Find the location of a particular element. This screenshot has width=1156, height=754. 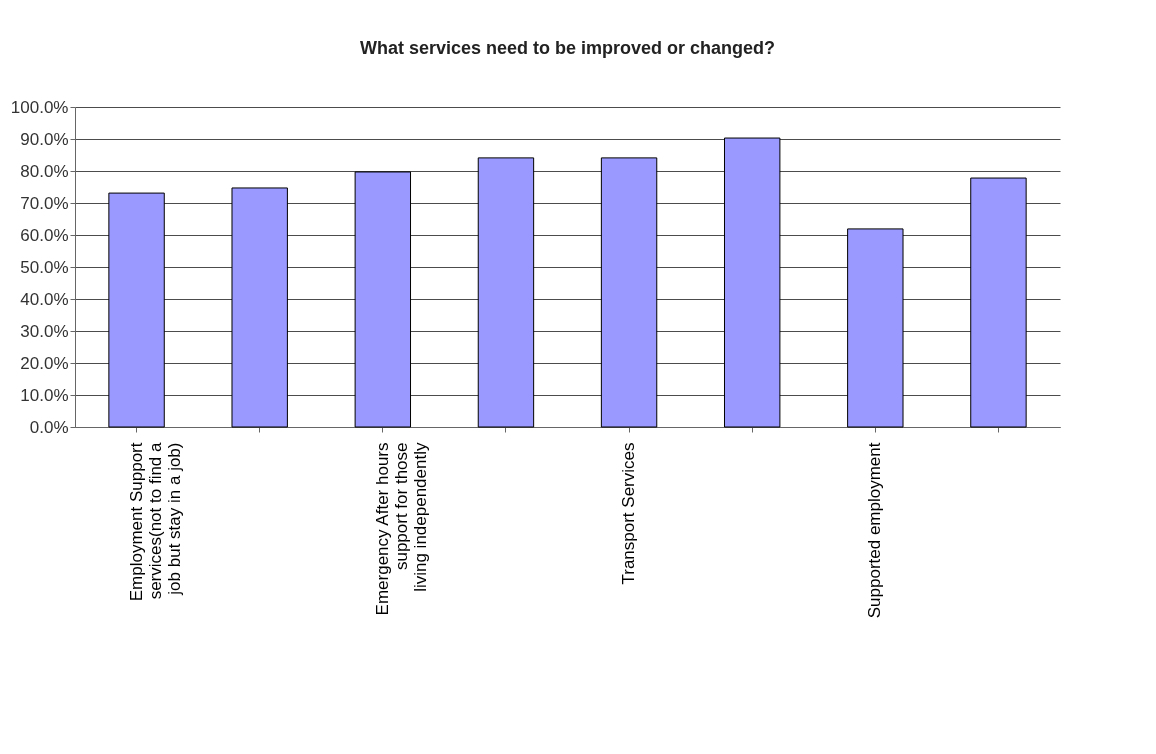

x-tick-label: Employment Support services(not to find a job but stay in a job) is located at coordinates (155, 521).